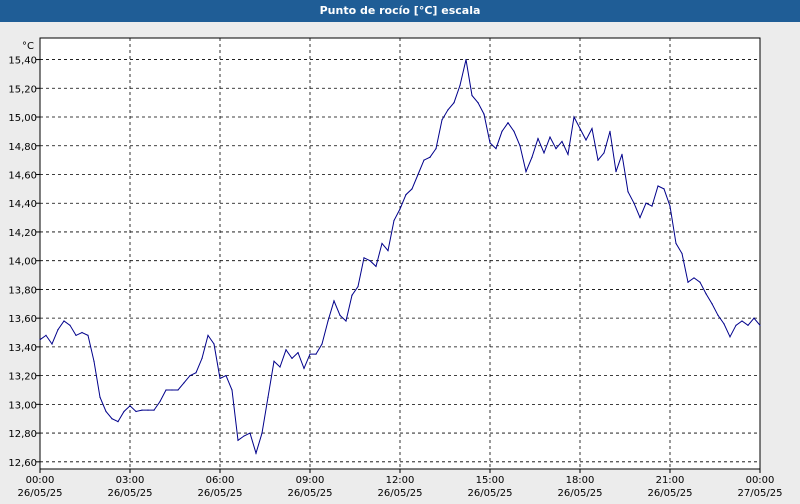 The width and height of the screenshot is (800, 504). I want to click on y-tick-label: 15,40, so click(22, 61).